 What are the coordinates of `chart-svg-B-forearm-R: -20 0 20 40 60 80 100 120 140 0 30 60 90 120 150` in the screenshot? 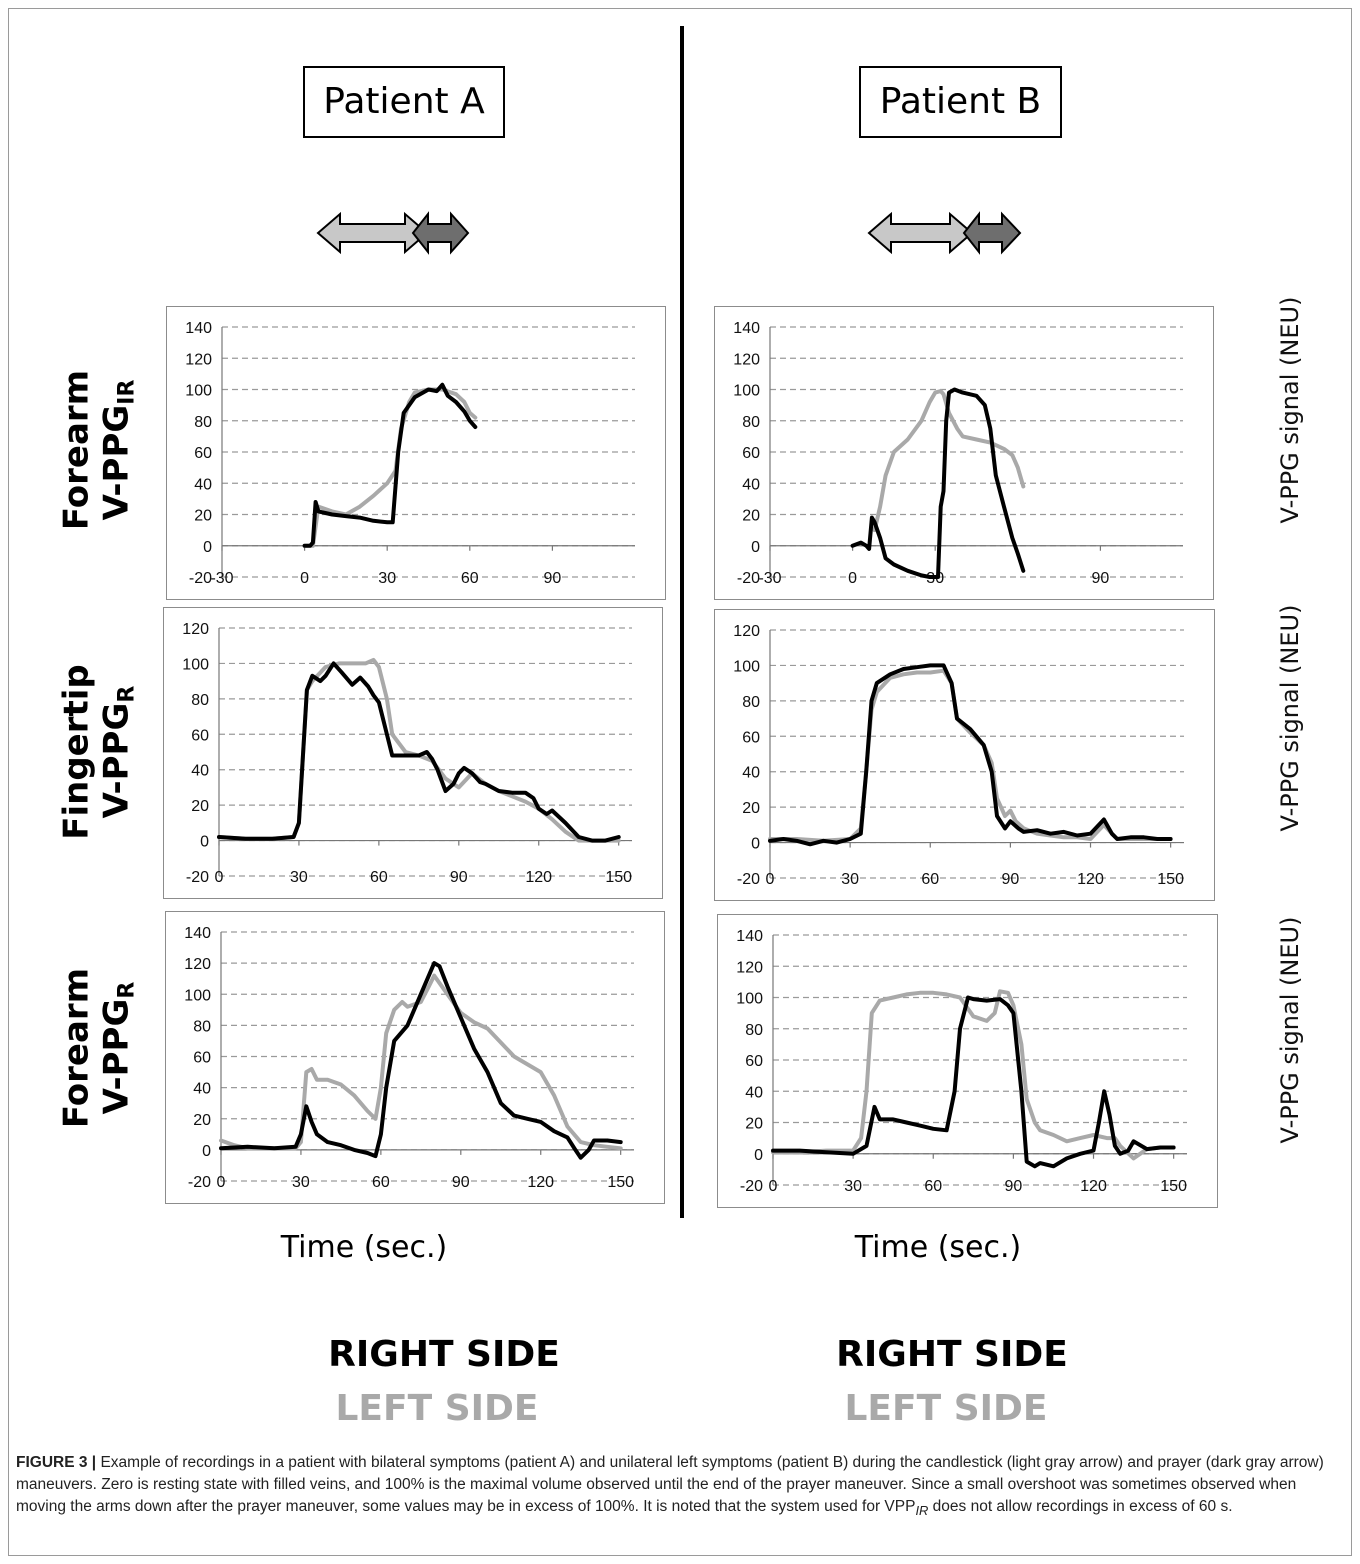 It's located at (961, 1061).